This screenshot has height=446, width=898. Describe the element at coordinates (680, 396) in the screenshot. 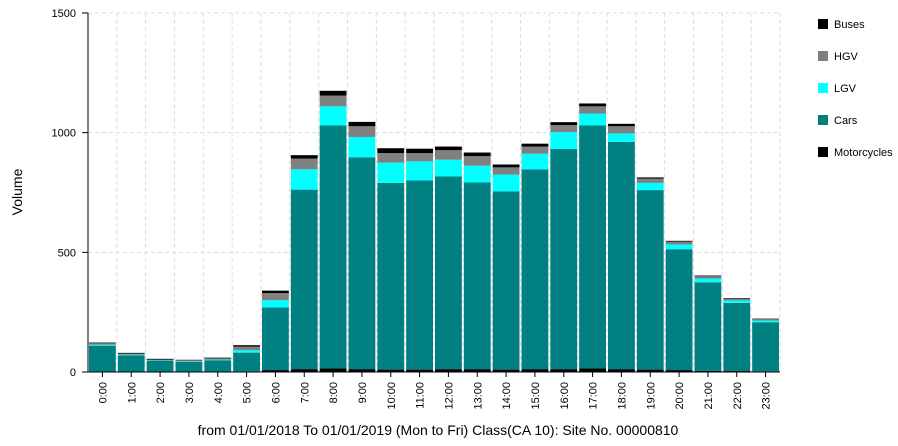

I see `x-tick-label: 20:00` at that location.